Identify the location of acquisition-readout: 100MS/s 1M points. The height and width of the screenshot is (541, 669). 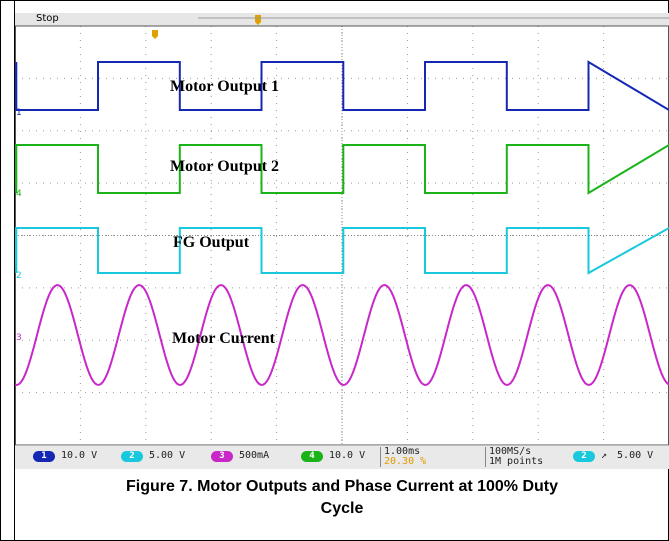
(514, 457).